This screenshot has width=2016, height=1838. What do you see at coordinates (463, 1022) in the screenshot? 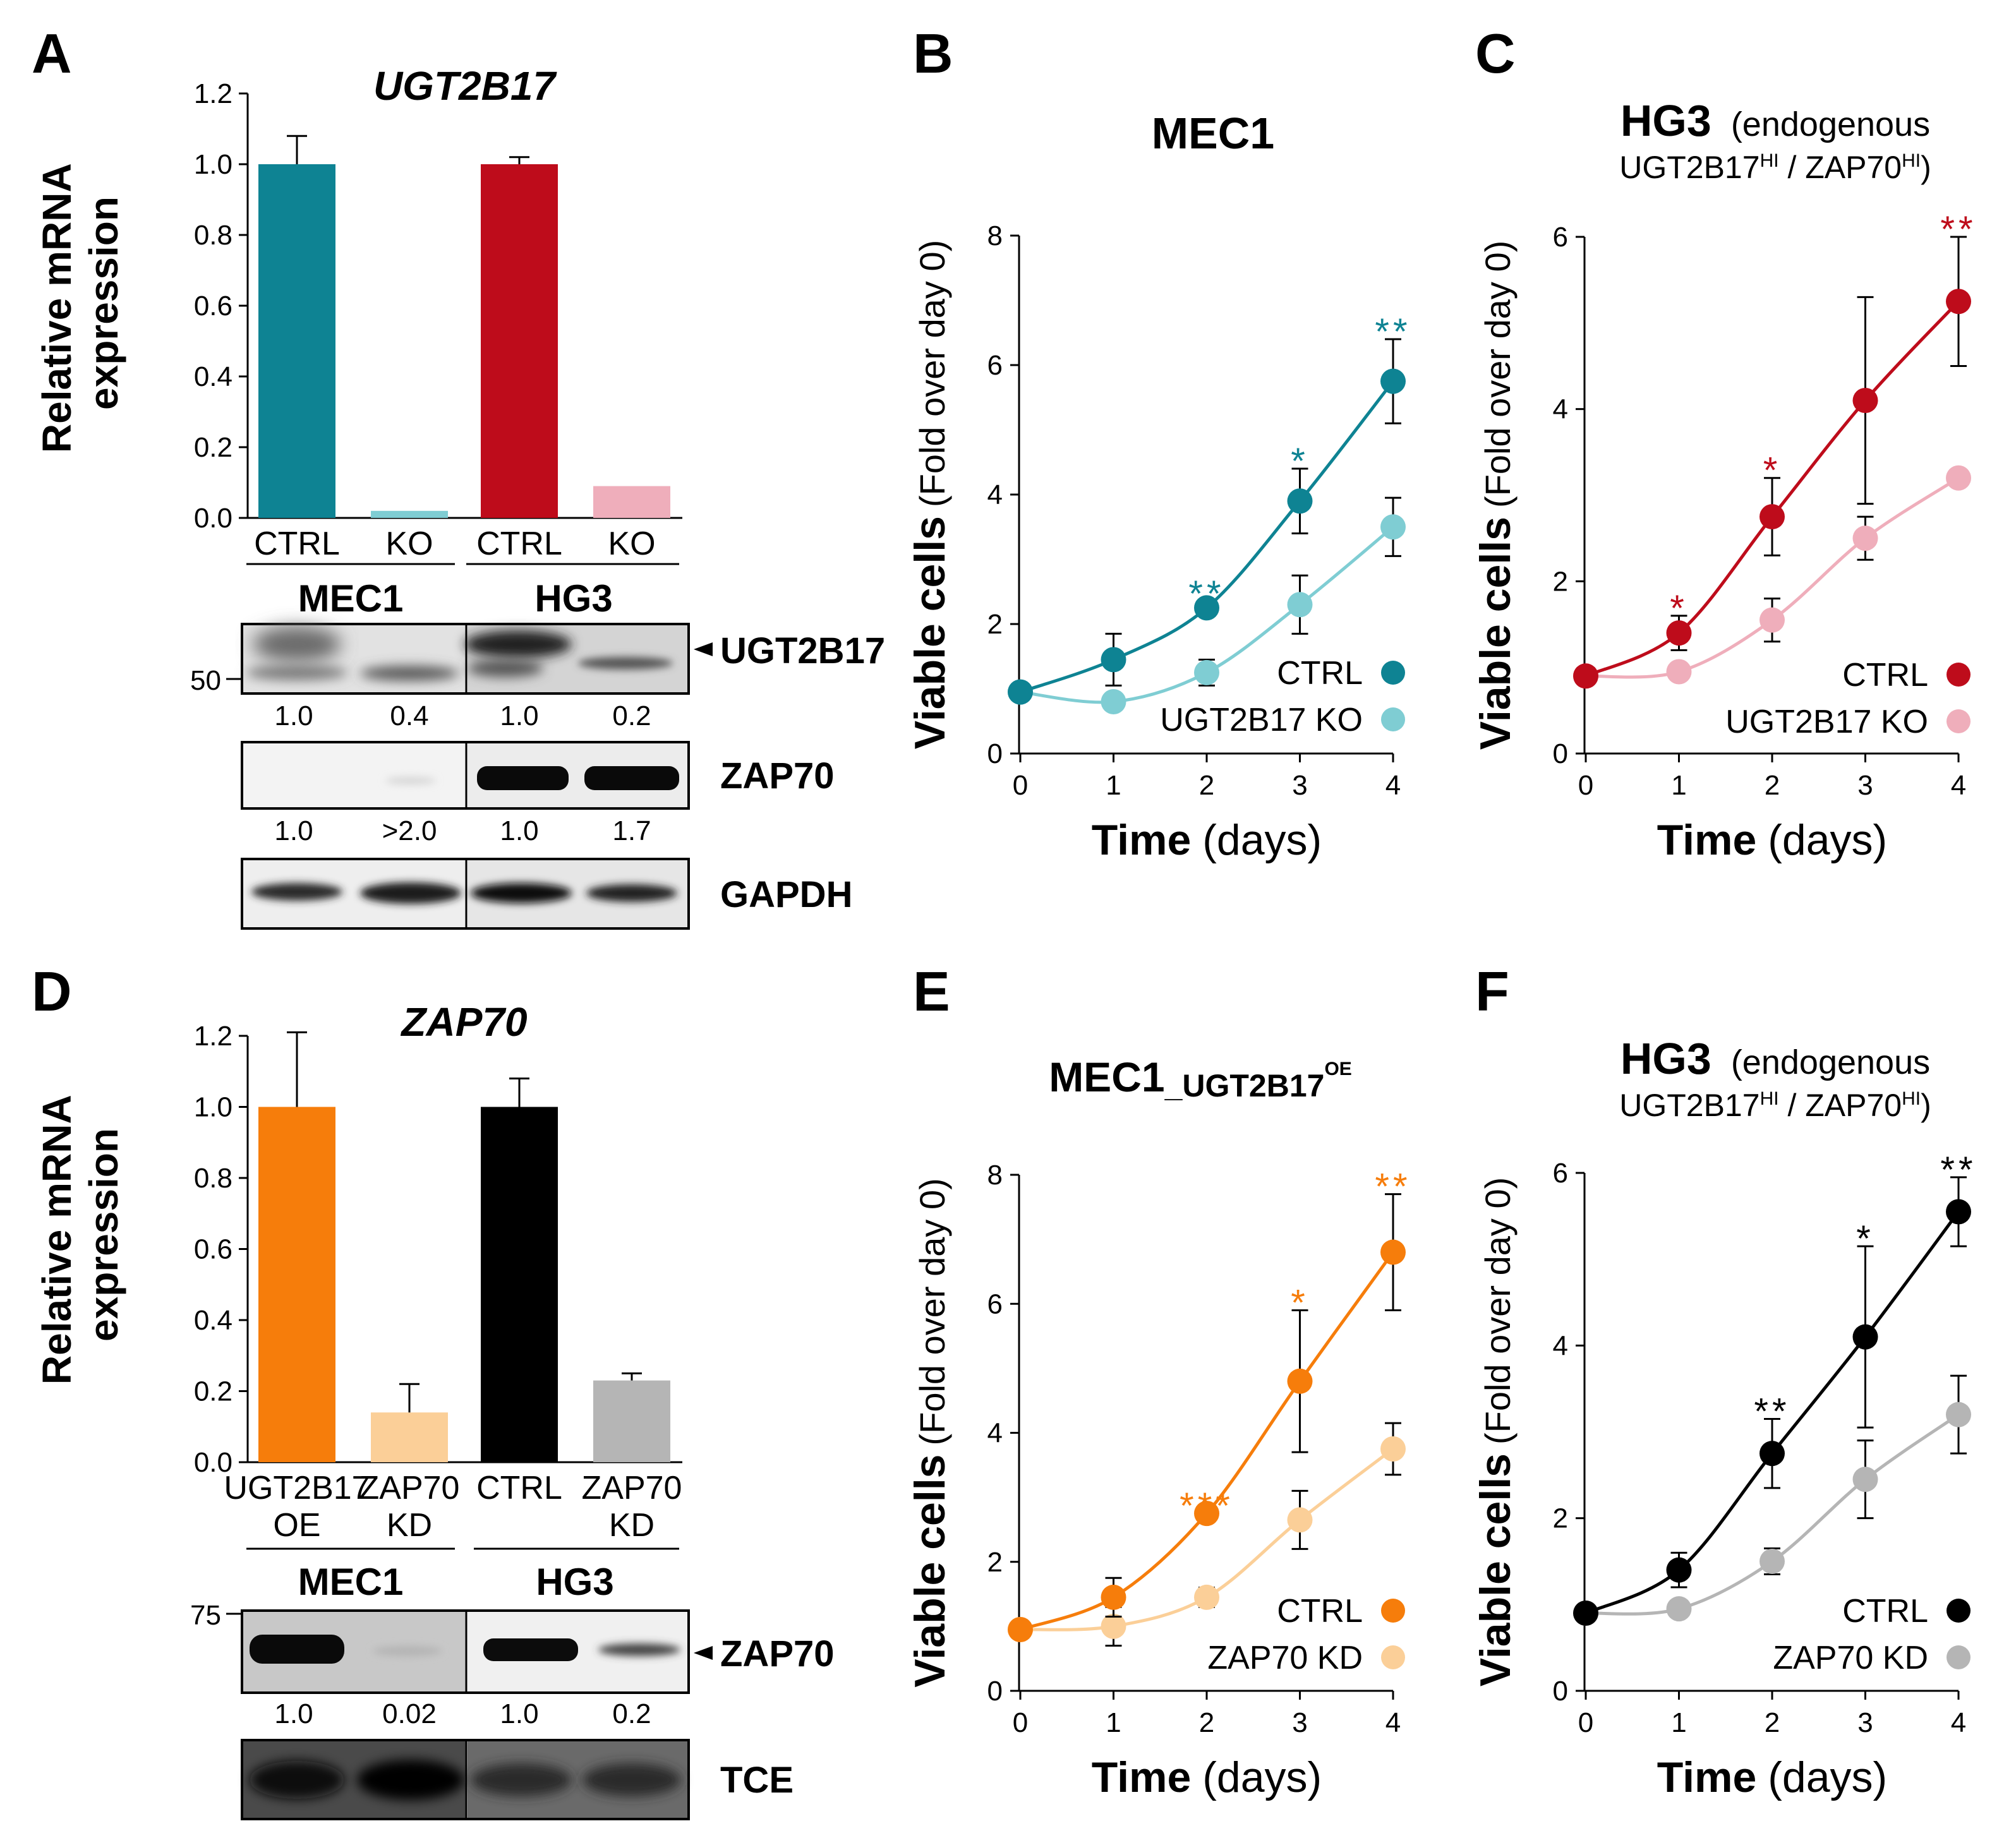
I see `chart-d-title: ZAP70` at bounding box center [463, 1022].